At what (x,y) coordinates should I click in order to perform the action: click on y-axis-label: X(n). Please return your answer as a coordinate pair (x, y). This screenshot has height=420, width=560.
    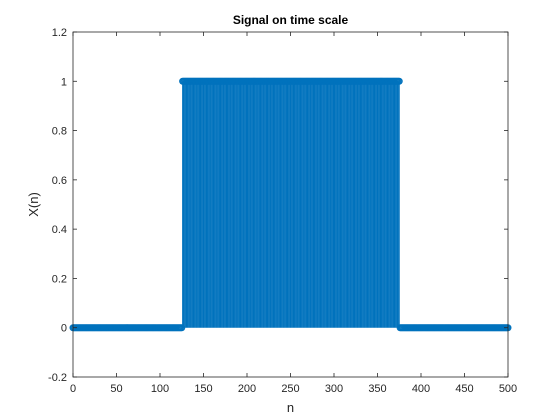
    Looking at the image, I should click on (33, 204).